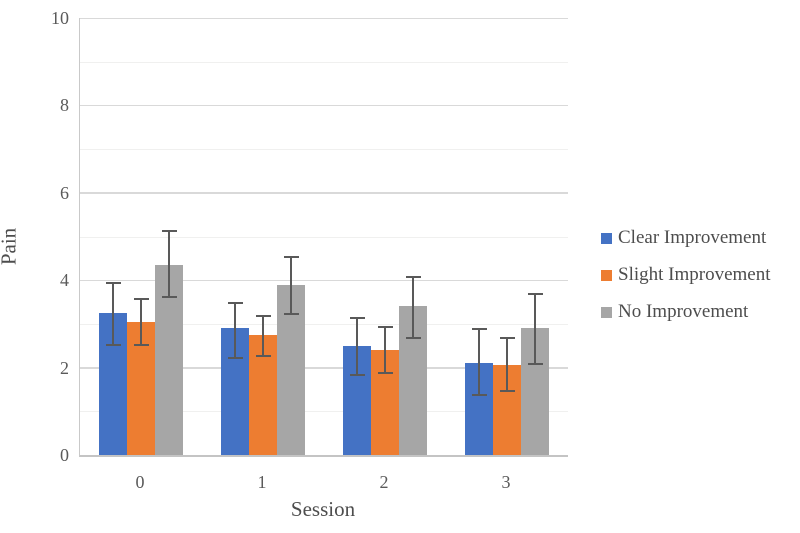 The image size is (800, 533). What do you see at coordinates (140, 482) in the screenshot?
I see `x-tick-label: 0` at bounding box center [140, 482].